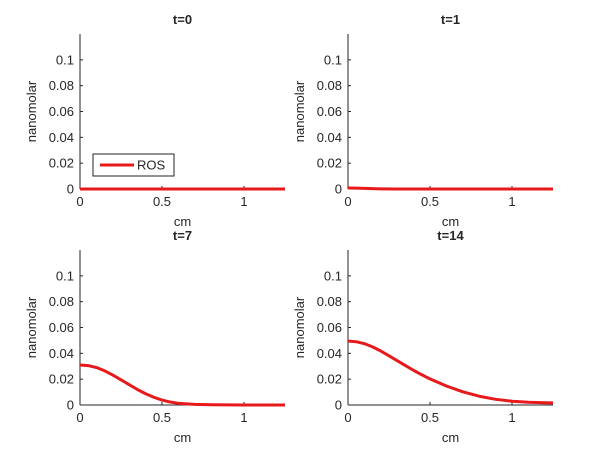 This screenshot has height=456, width=610. Describe the element at coordinates (182, 235) in the screenshot. I see `subplot-title: t=7` at that location.